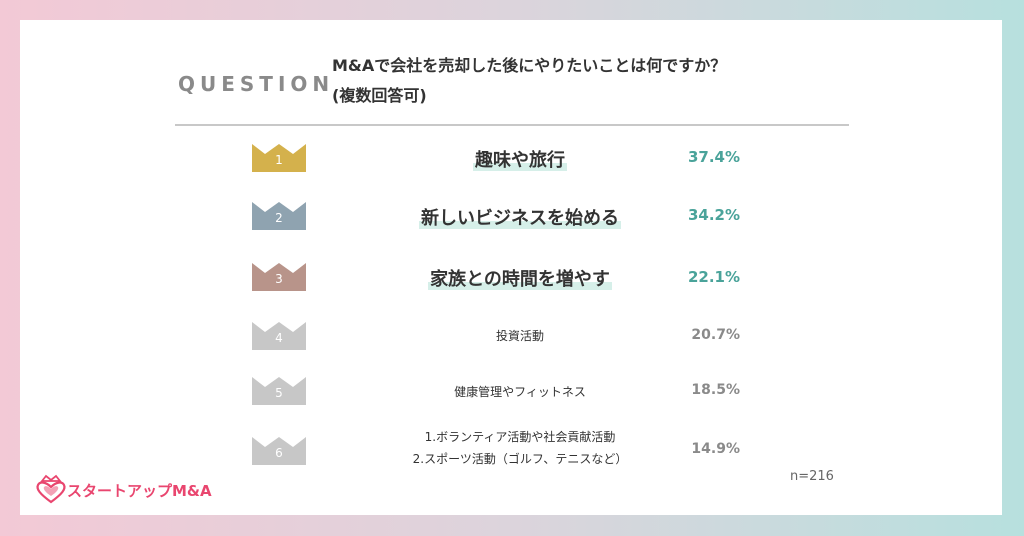  I want to click on question-label: QUESTION, so click(256, 84).